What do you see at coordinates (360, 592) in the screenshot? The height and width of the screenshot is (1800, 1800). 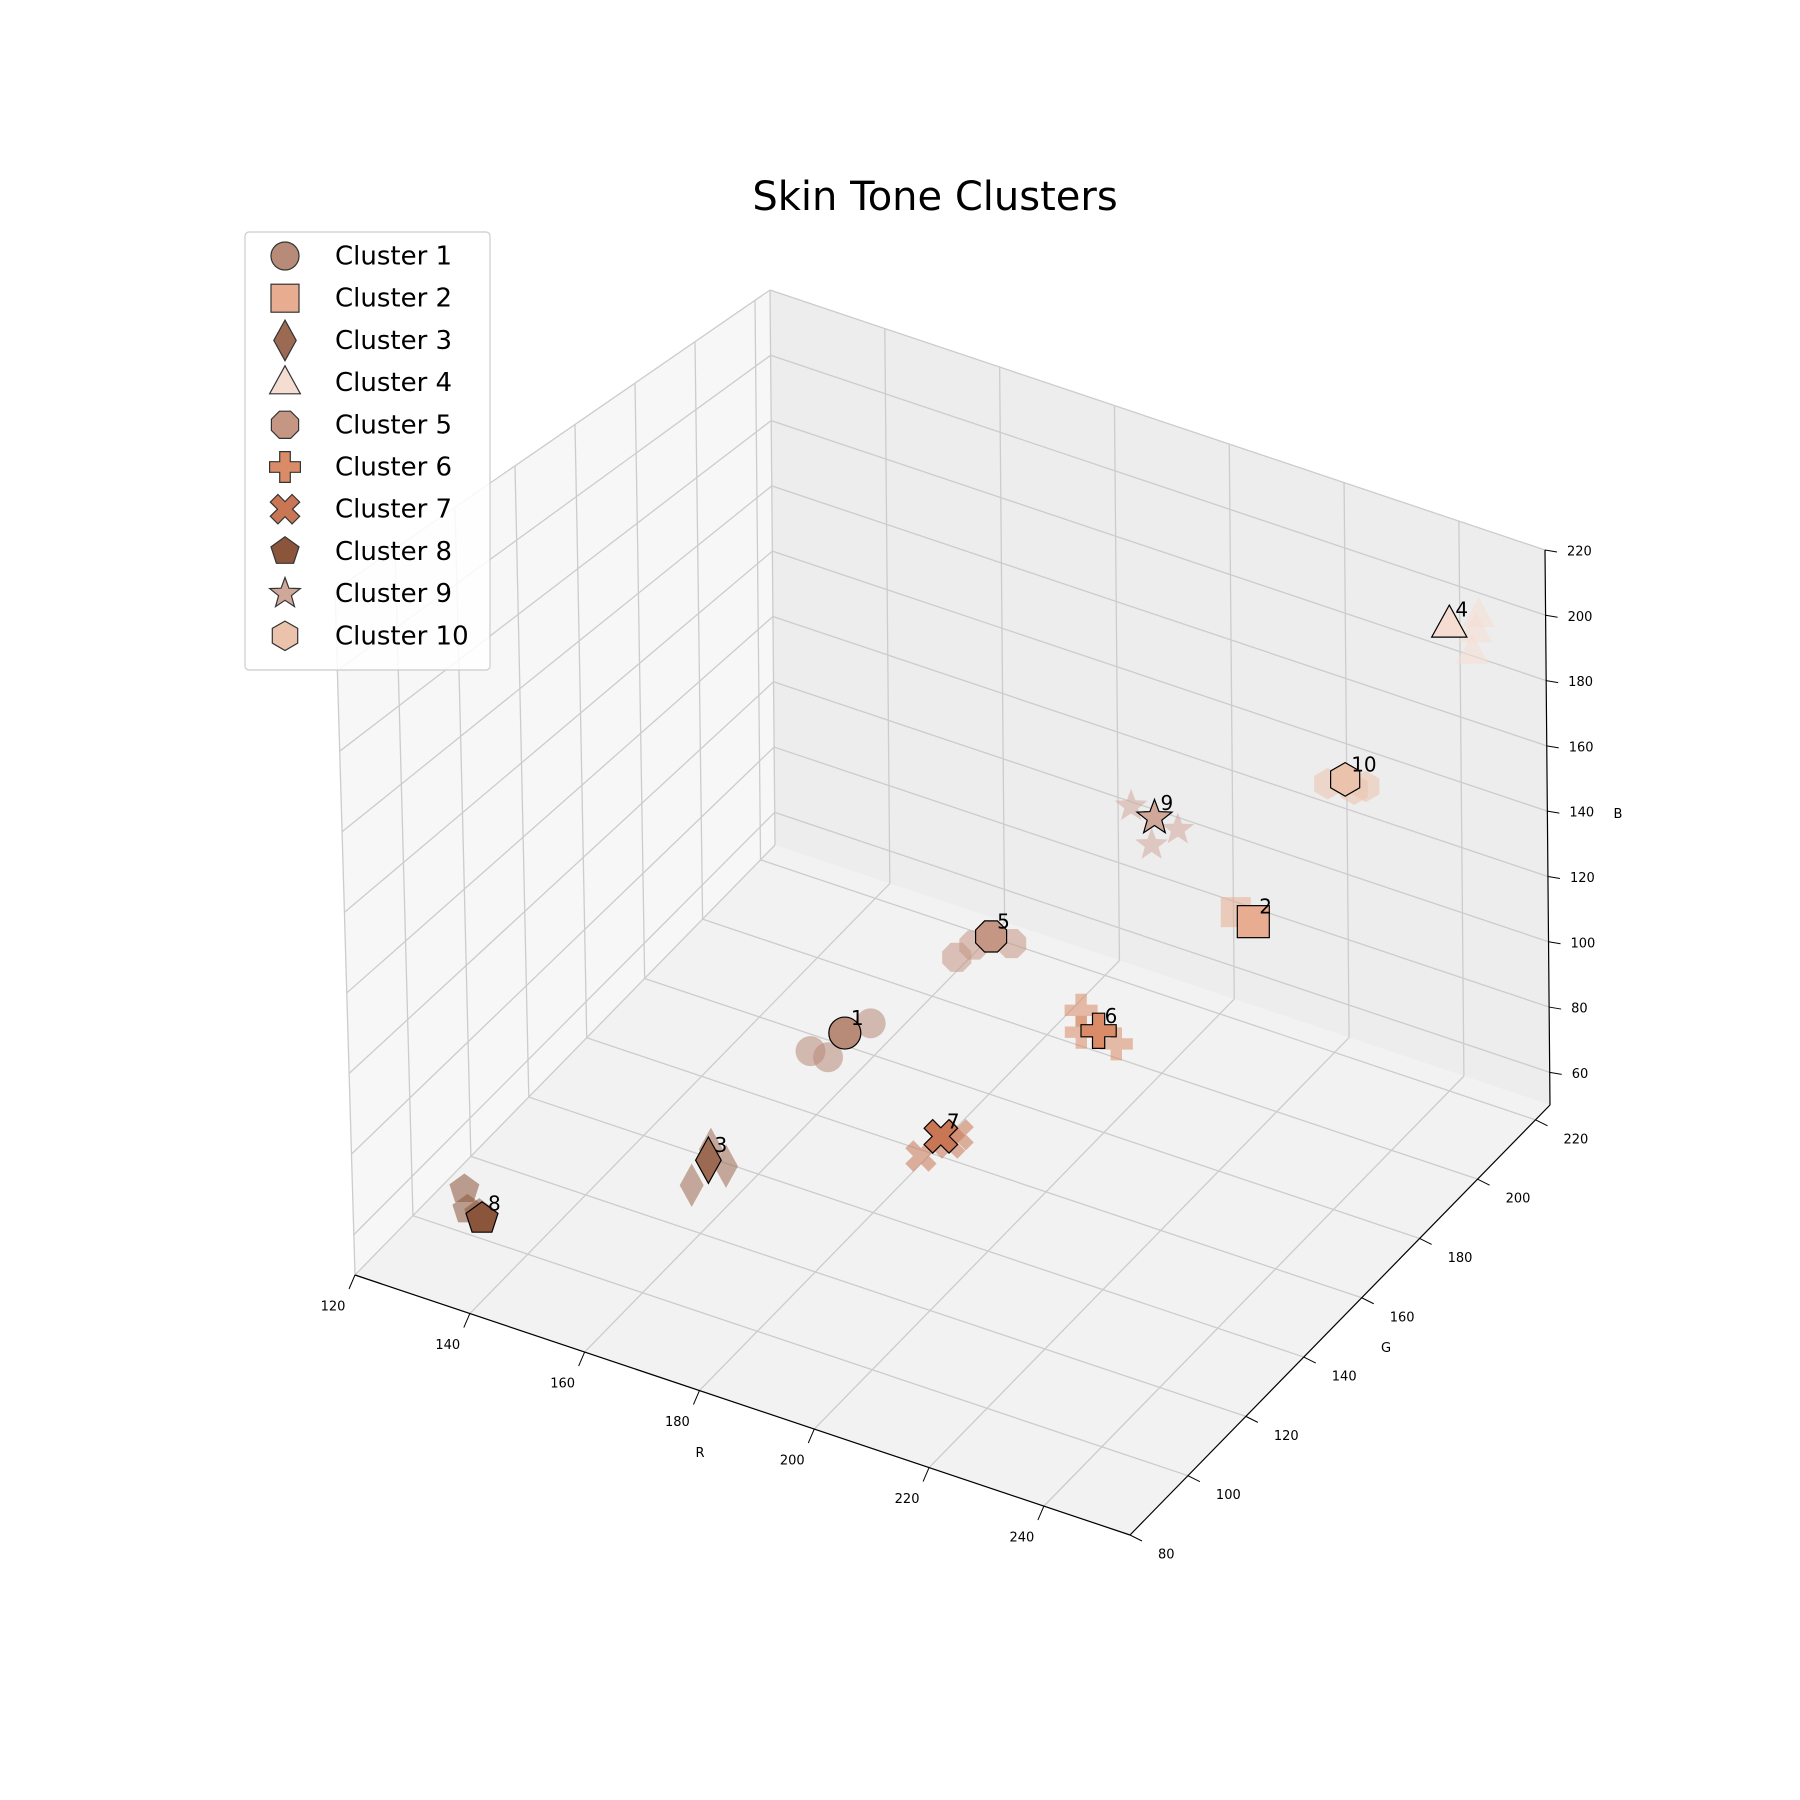 I see `legend-entry: Cluster 9` at bounding box center [360, 592].